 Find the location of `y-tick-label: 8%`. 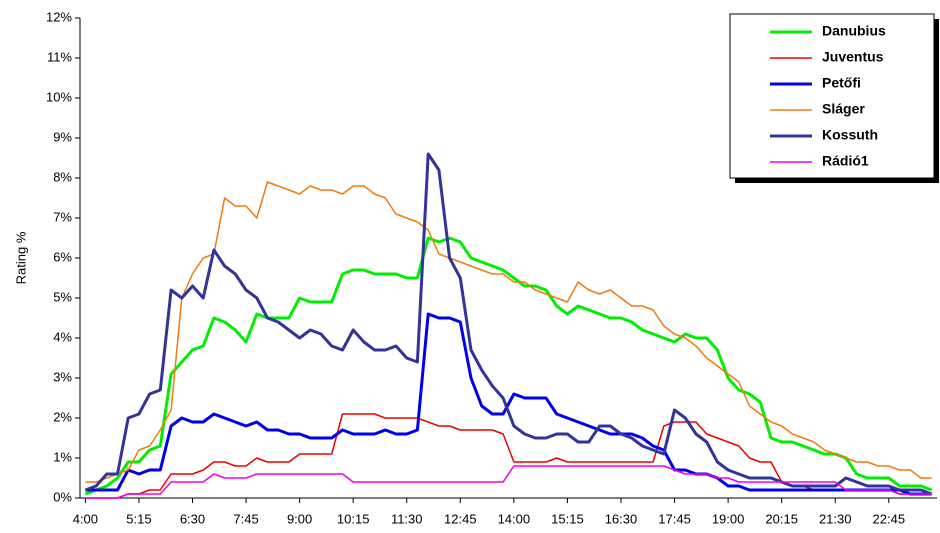

y-tick-label: 8% is located at coordinates (62, 176).